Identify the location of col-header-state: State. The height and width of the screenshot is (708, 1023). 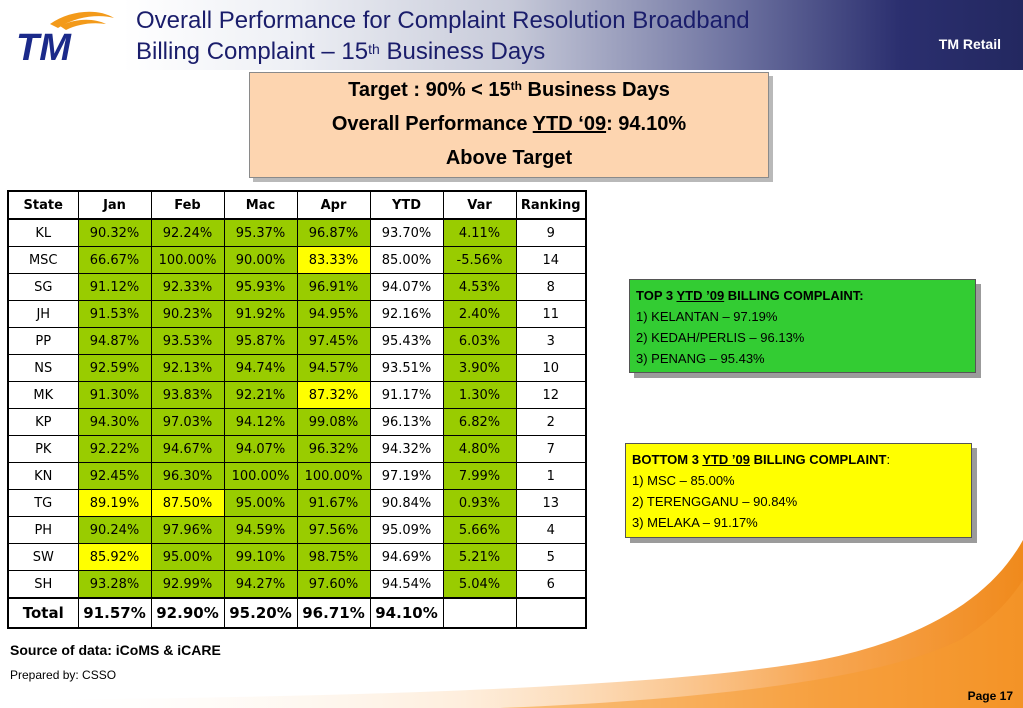
(43, 205).